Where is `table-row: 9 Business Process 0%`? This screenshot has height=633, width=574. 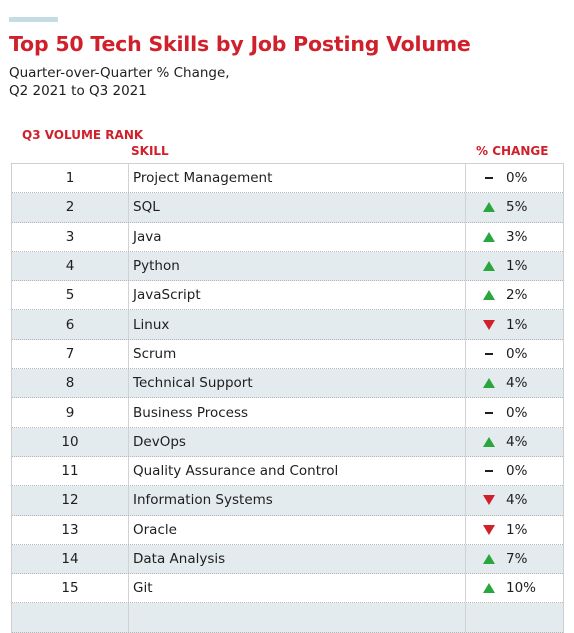 table-row: 9 Business Process 0% is located at coordinates (287, 413).